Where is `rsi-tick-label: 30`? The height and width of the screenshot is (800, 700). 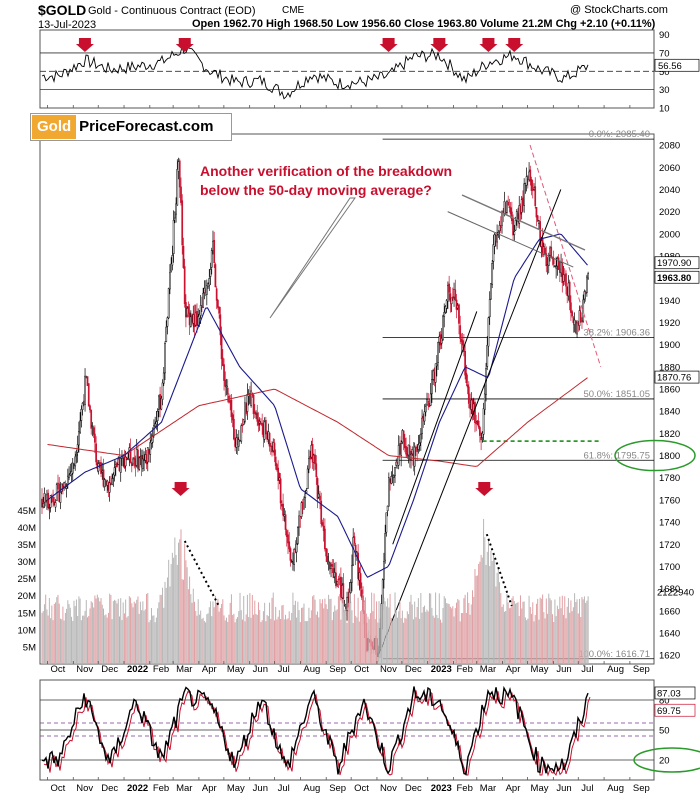 rsi-tick-label: 30 is located at coordinates (664, 90).